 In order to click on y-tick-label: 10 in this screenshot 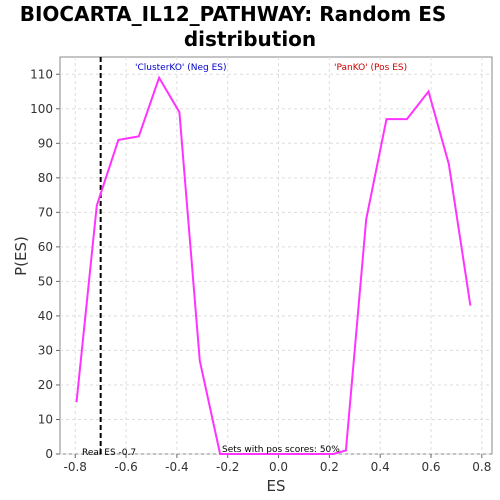, I will do `click(45, 419)`.